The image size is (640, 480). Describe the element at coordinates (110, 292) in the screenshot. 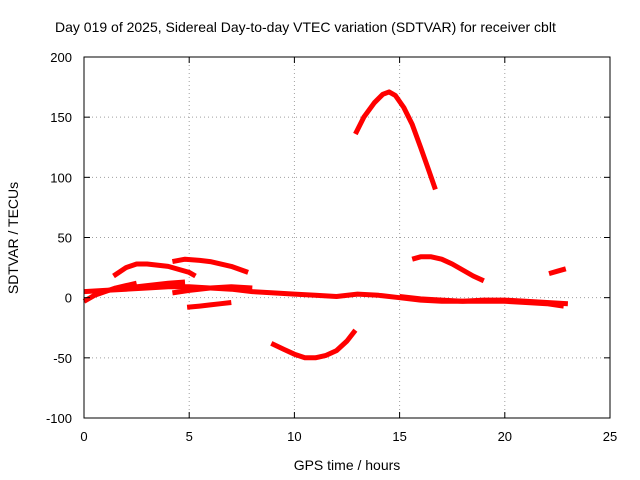

I see `series-line-arc-low-start` at that location.